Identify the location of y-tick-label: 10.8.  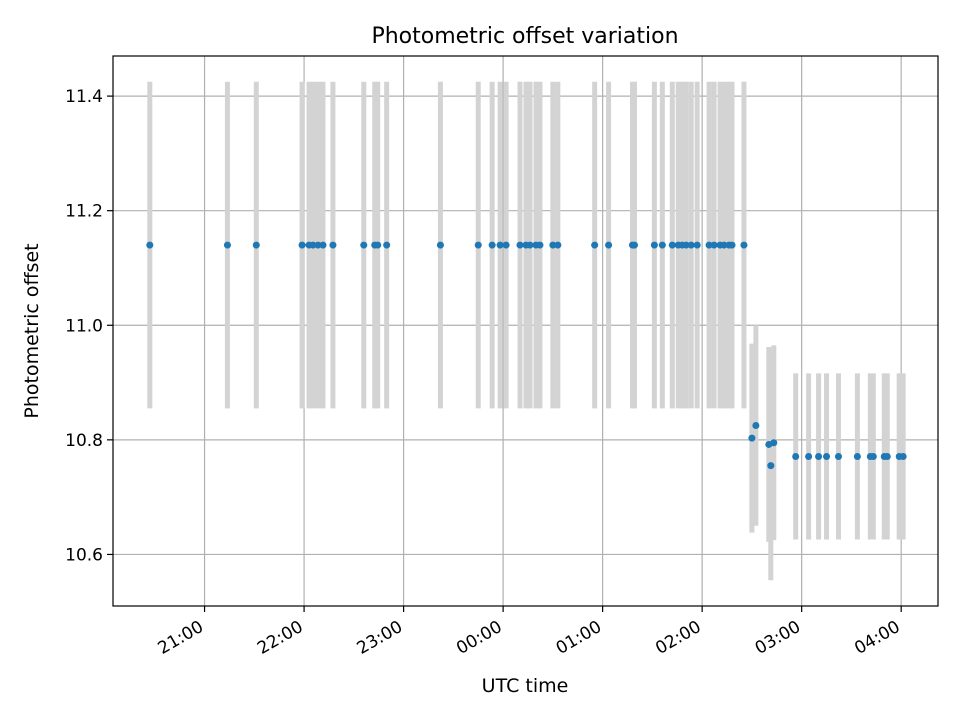
(84, 441).